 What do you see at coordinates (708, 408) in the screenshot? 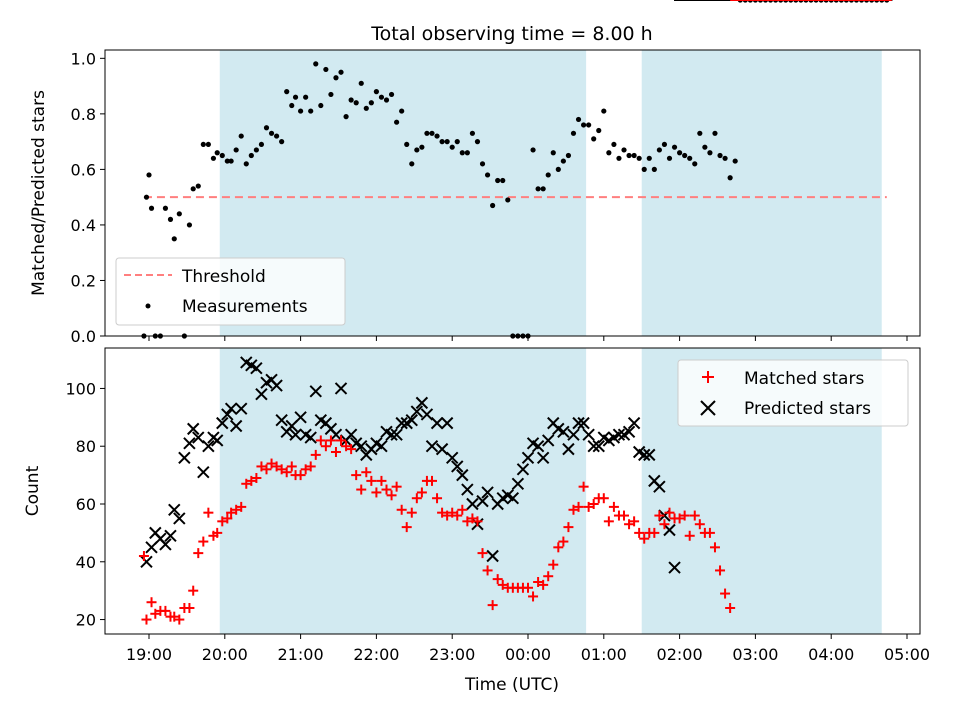
I see `legend-predicted-swatch` at bounding box center [708, 408].